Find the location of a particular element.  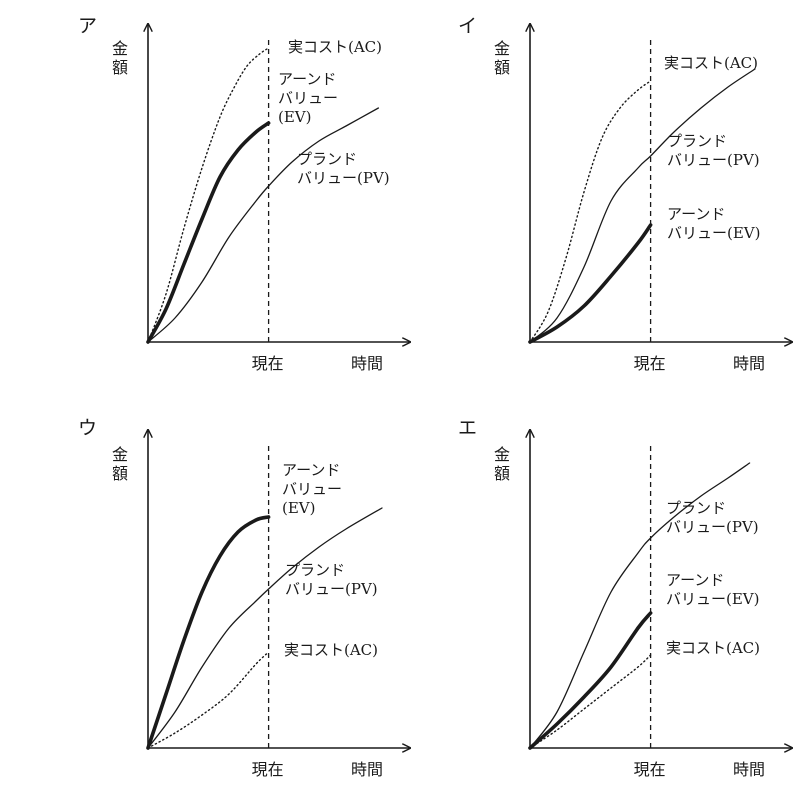

panel-label: ウ is located at coordinates (87, 428).